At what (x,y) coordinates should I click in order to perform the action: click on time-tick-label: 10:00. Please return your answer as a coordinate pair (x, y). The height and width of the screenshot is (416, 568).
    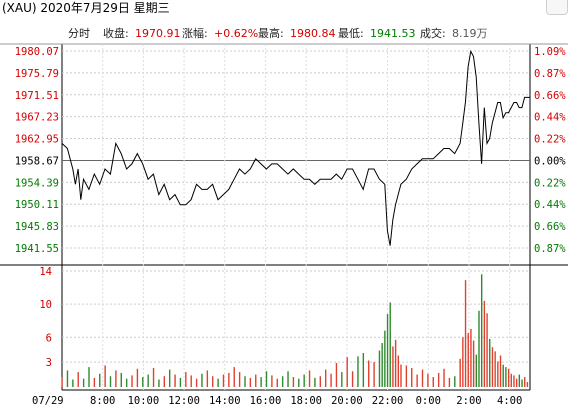
    Looking at the image, I should click on (144, 401).